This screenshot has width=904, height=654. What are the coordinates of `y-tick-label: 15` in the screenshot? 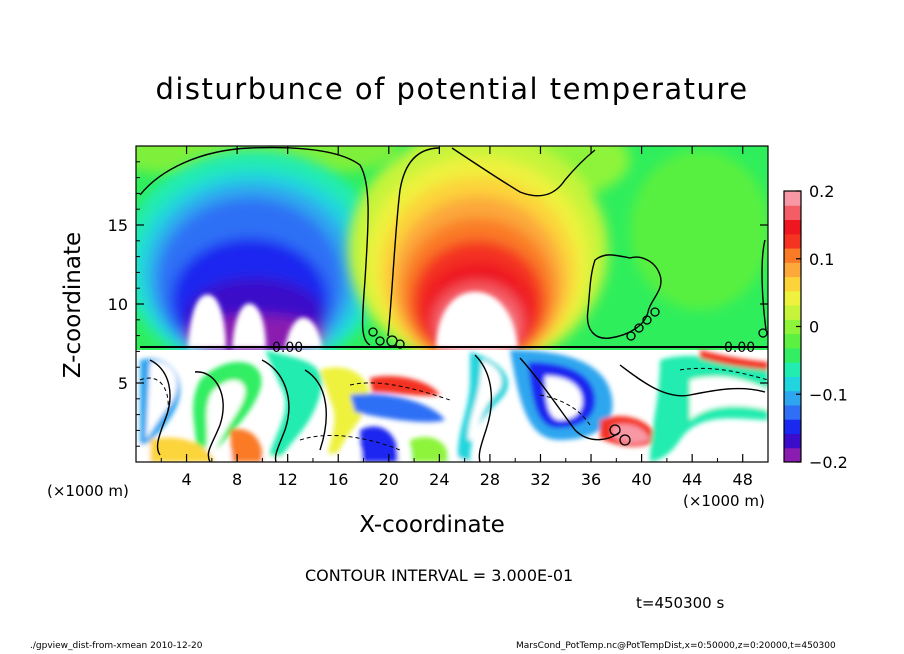 It's located at (118, 225).